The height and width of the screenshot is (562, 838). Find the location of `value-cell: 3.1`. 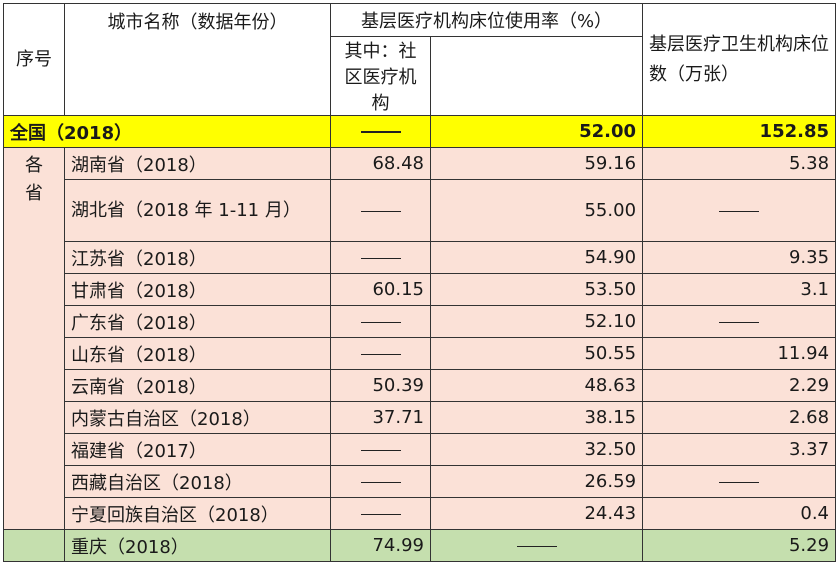

value-cell: 3.1 is located at coordinates (739, 289).